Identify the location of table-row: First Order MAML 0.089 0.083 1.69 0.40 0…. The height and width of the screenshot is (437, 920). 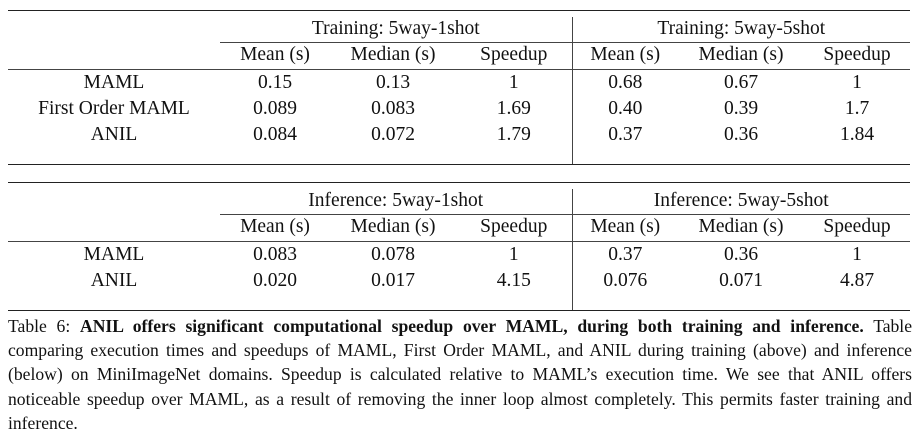
(459, 109).